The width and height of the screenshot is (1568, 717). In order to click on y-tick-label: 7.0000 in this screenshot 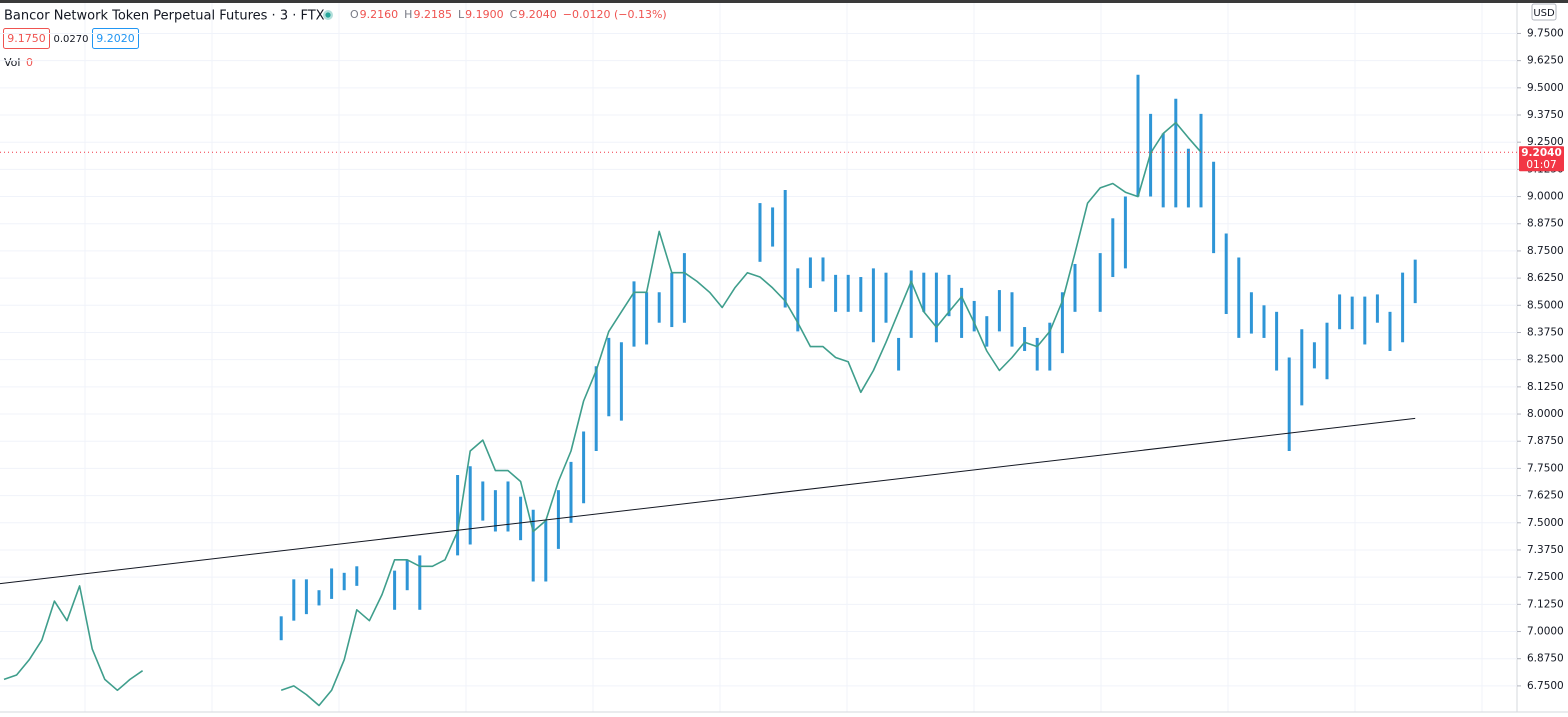, I will do `click(1545, 632)`.